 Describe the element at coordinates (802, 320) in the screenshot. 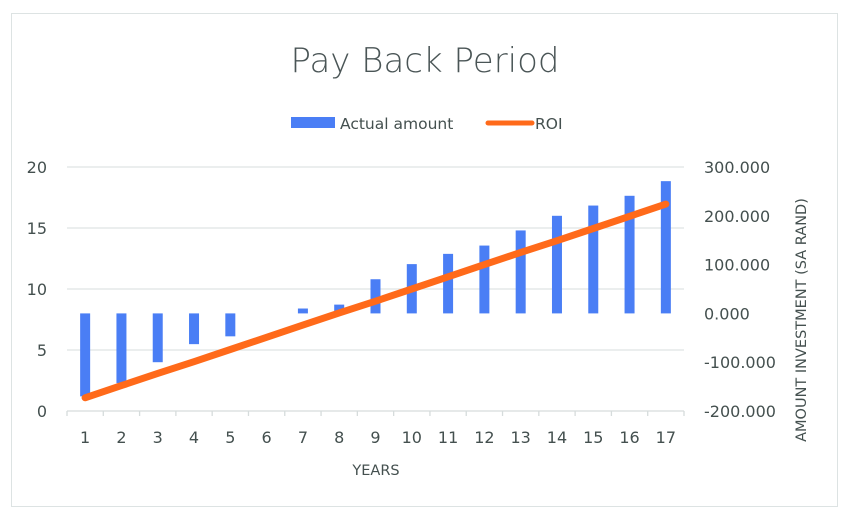

I see `right-axis-title: AMOUNT INVESTMENT (SA RAND)` at that location.